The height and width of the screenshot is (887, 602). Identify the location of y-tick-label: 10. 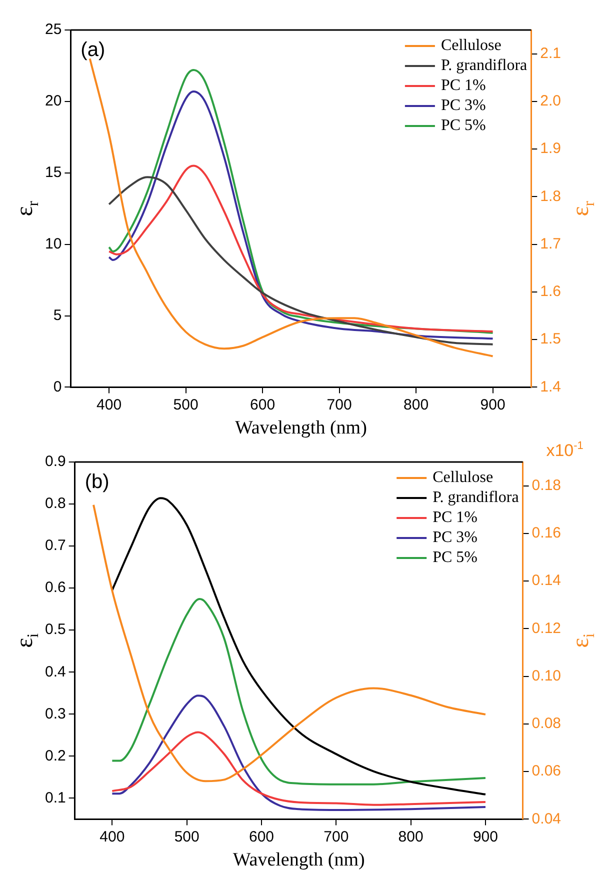
(53, 243).